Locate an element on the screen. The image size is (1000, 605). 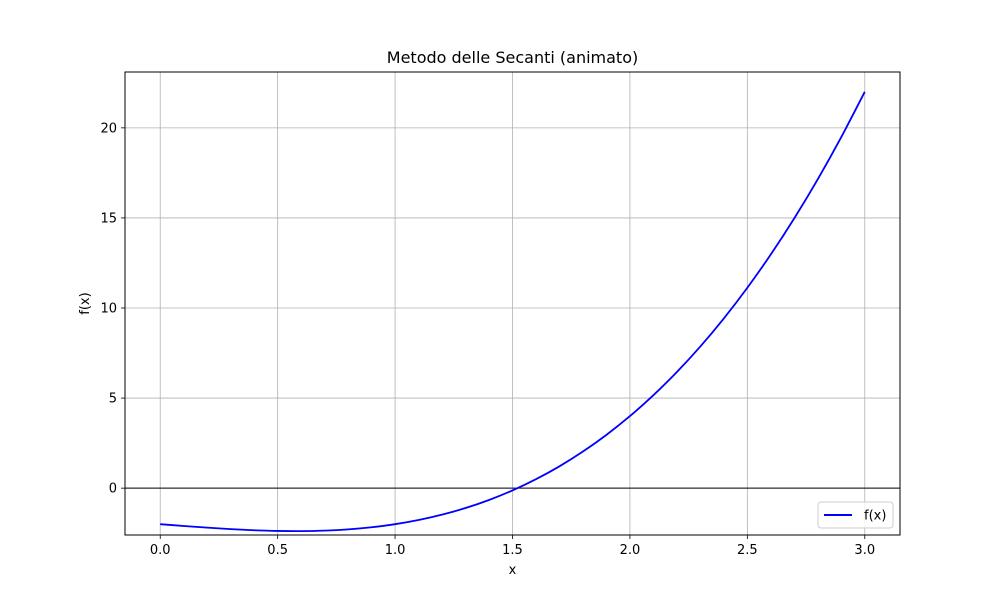
y-tick-label: 5 is located at coordinates (113, 399).